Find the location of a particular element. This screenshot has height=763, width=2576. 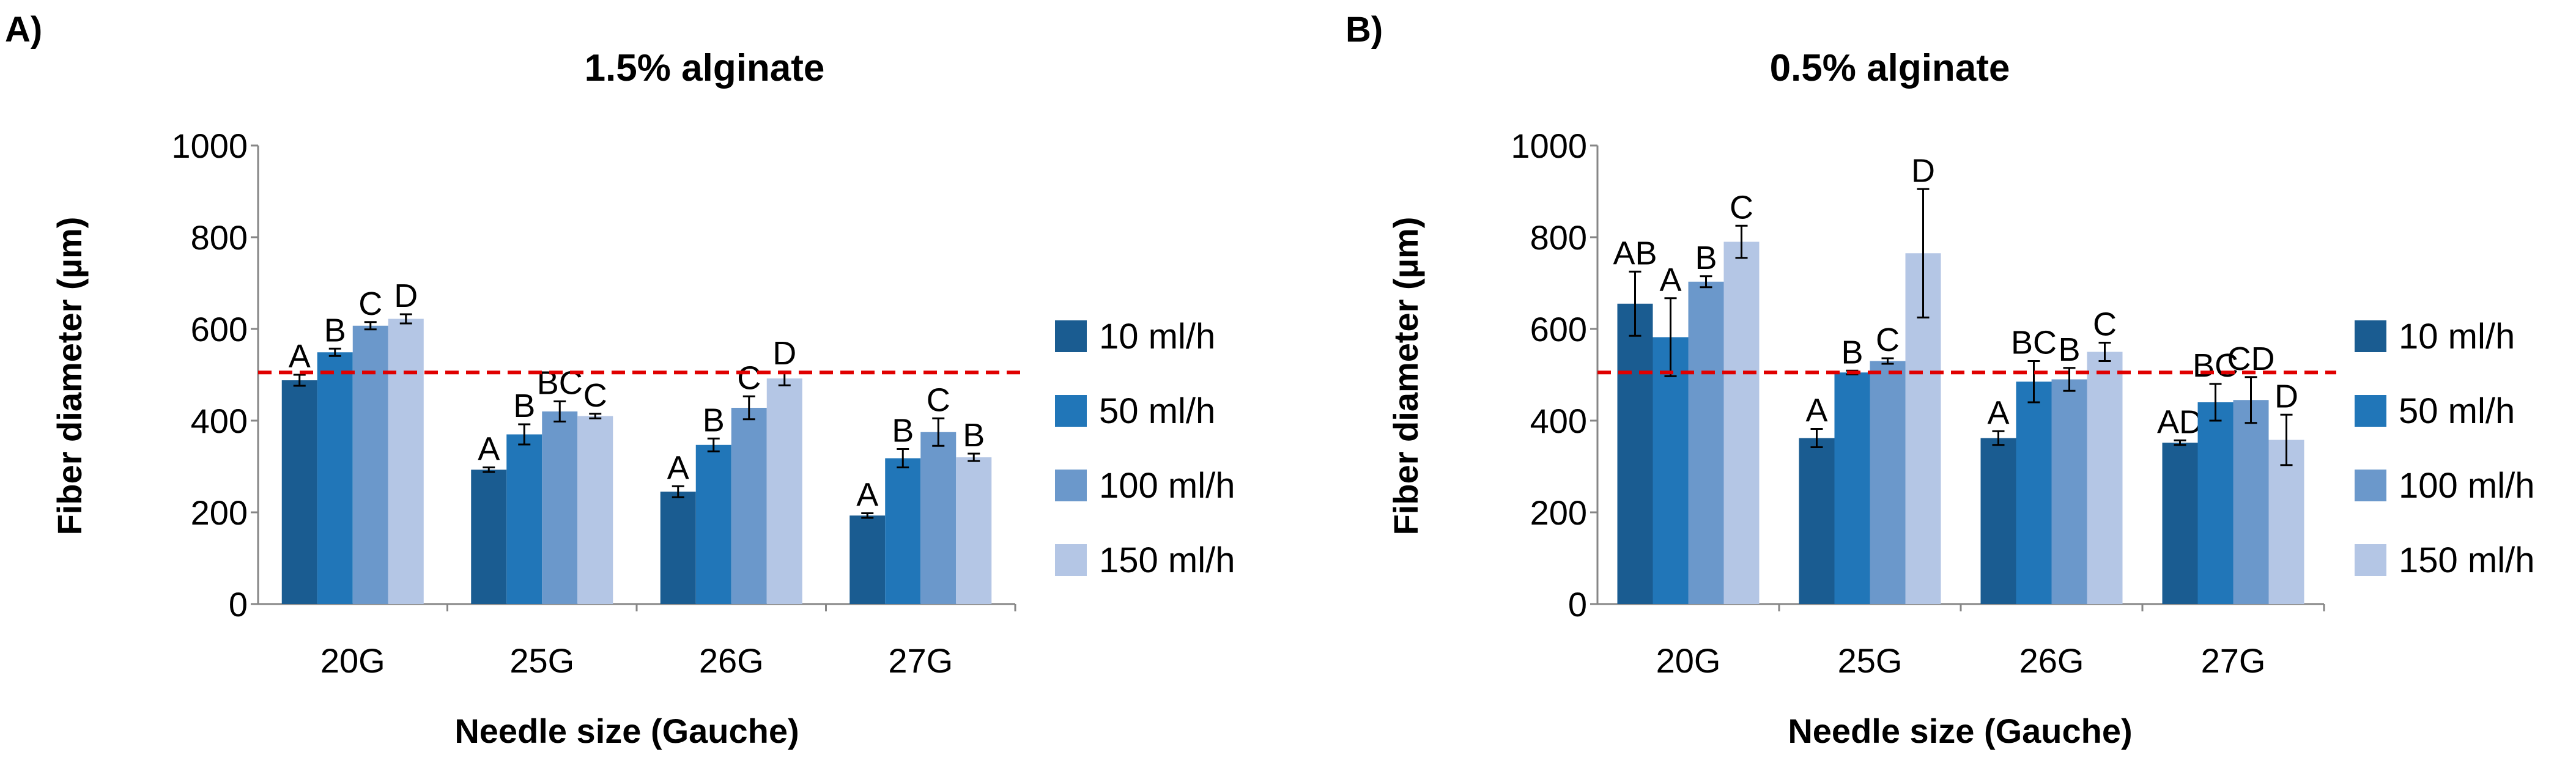

chart-title: 1.5% alginate is located at coordinates (705, 68).